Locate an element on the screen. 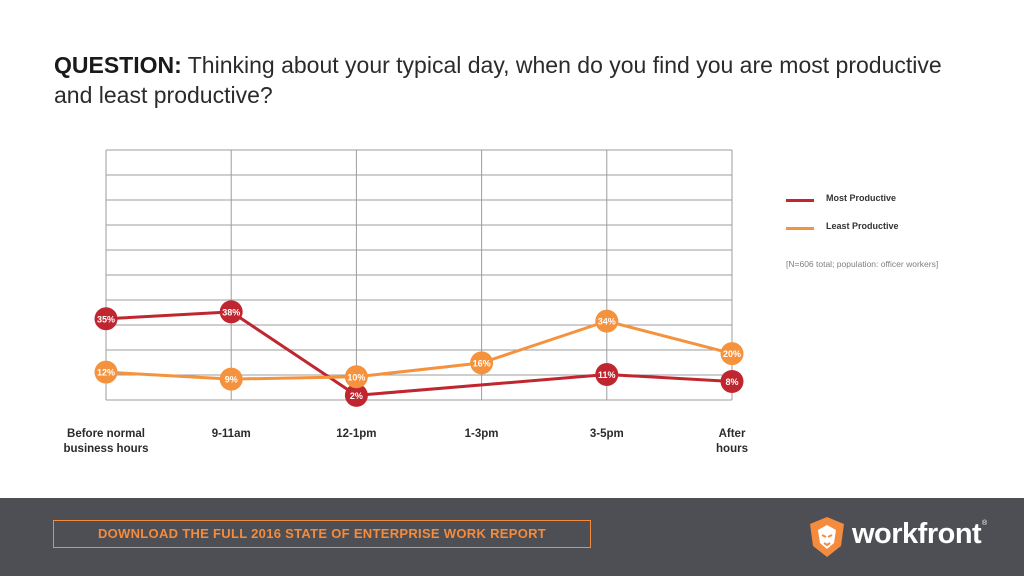 This screenshot has height=576, width=1024. data-label-least-productive: 9% is located at coordinates (231, 380).